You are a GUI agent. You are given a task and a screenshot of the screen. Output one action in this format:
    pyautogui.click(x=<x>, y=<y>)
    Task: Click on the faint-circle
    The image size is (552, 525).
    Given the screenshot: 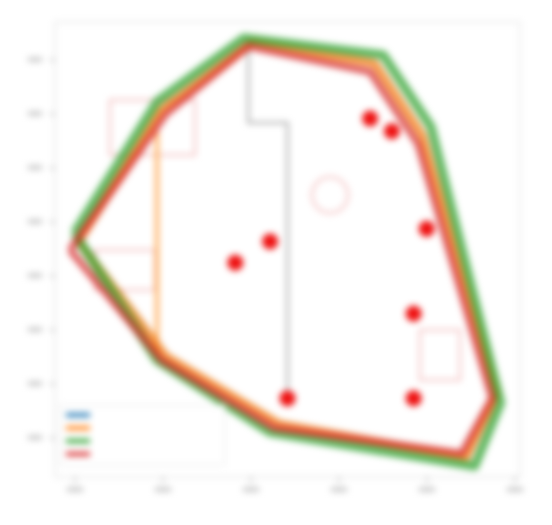 What is the action you would take?
    pyautogui.click(x=330, y=195)
    